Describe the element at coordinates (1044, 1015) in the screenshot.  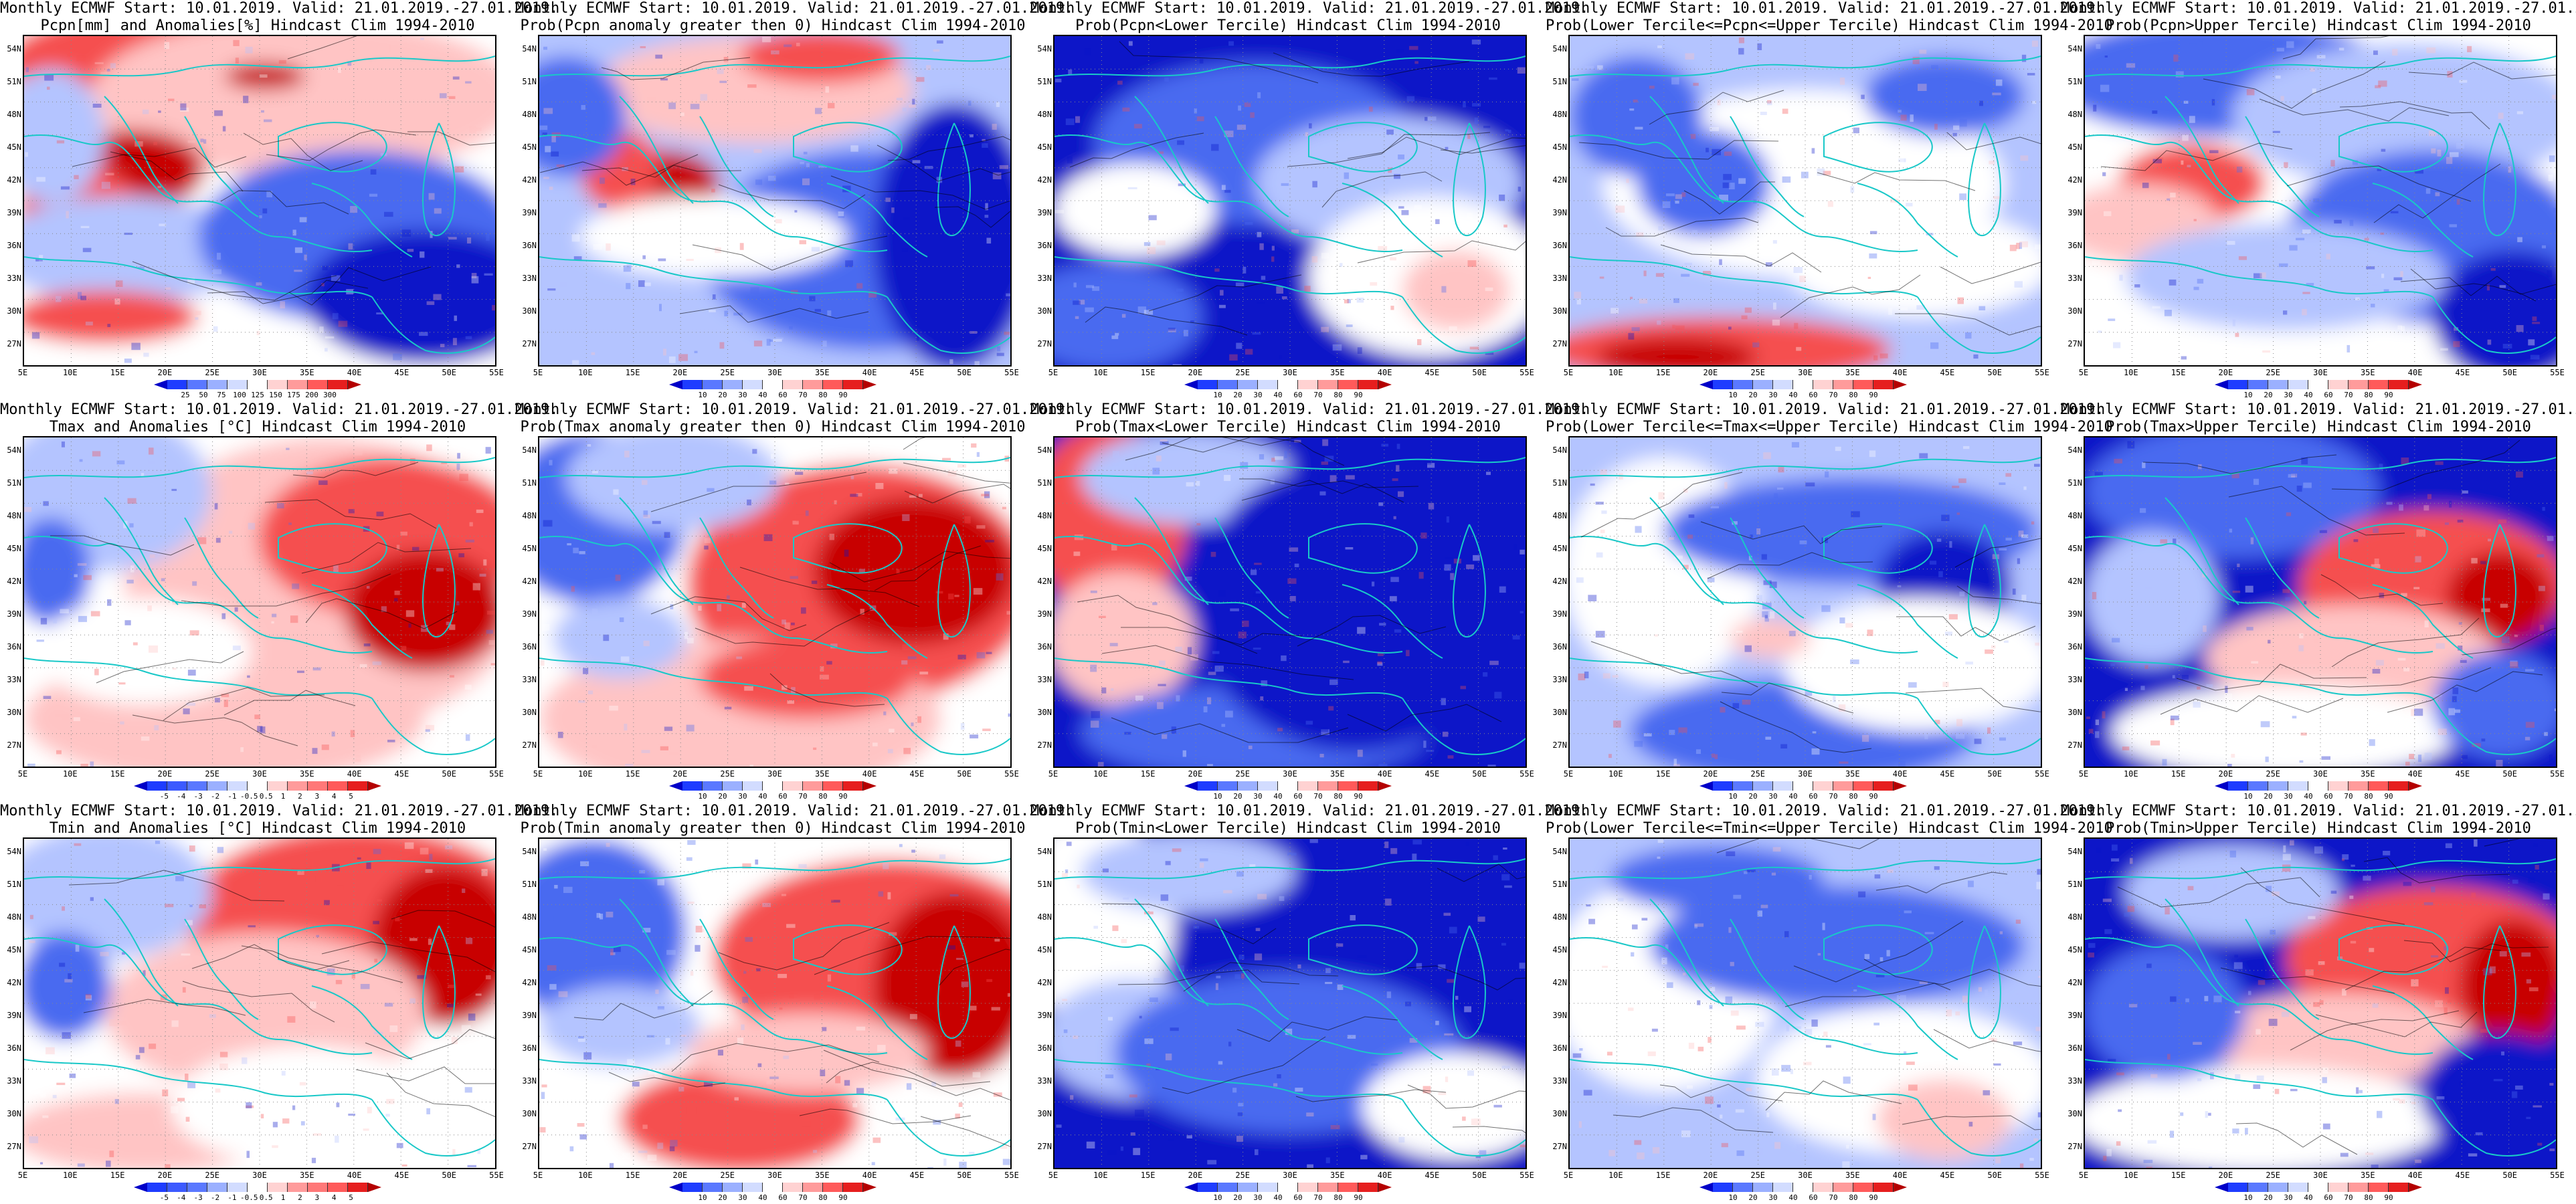
I see `latitude-label: 39N` at that location.